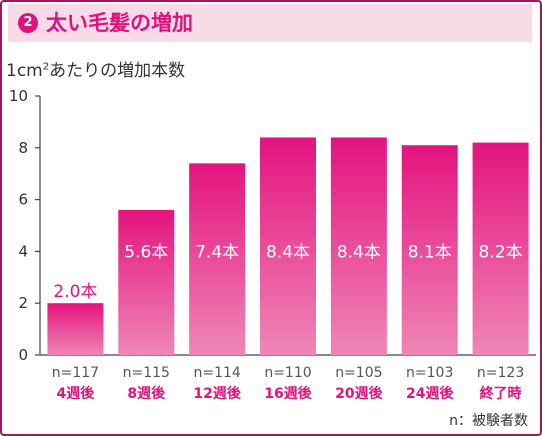 This screenshot has height=436, width=542. What do you see at coordinates (23, 148) in the screenshot?
I see `y-tick-label: 8` at bounding box center [23, 148].